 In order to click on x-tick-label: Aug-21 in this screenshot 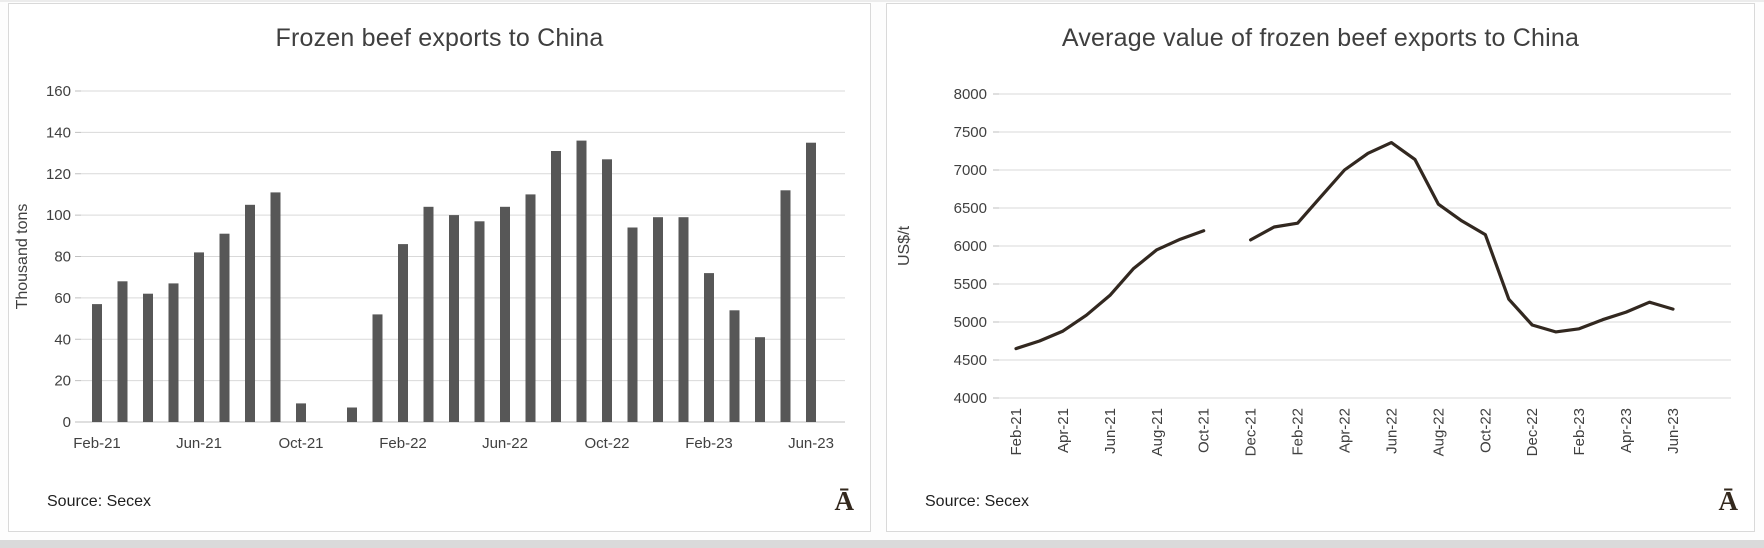, I will do `click(1157, 432)`.